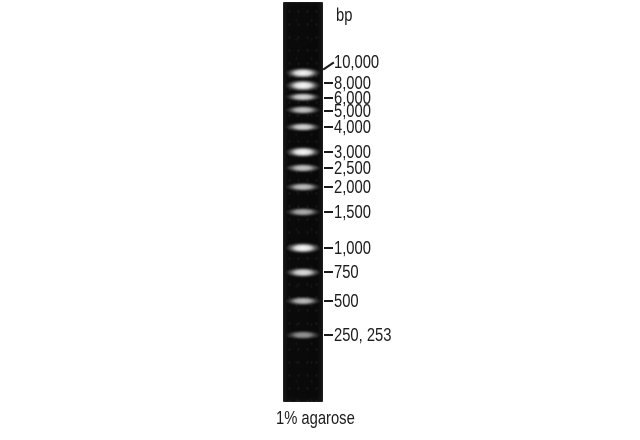 This screenshot has height=440, width=640. What do you see at coordinates (352, 168) in the screenshot?
I see `band-size-label: 2,500` at bounding box center [352, 168].